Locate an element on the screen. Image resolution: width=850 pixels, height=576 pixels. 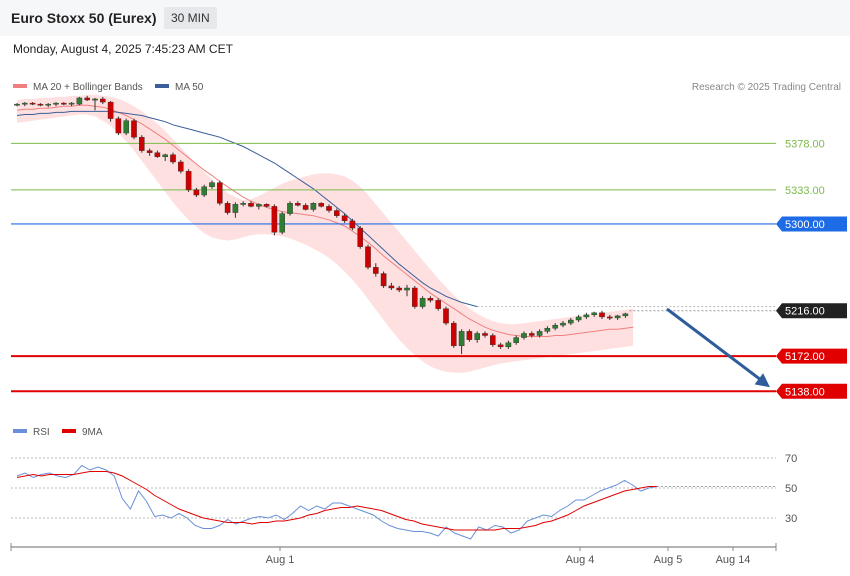
legend-label-9ma: 9MA is located at coordinates (92, 432).